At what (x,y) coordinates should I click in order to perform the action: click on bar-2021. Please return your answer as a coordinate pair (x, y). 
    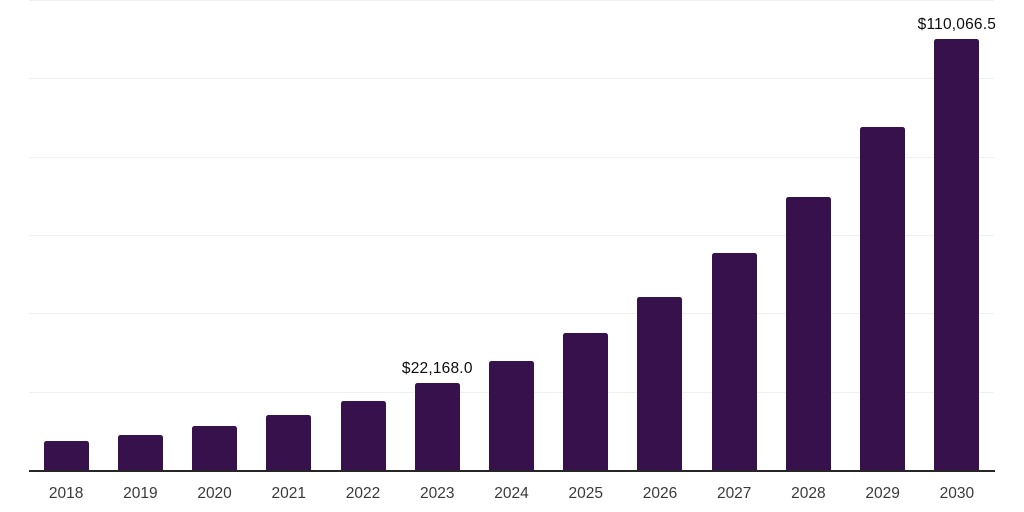
    Looking at the image, I should click on (289, 442).